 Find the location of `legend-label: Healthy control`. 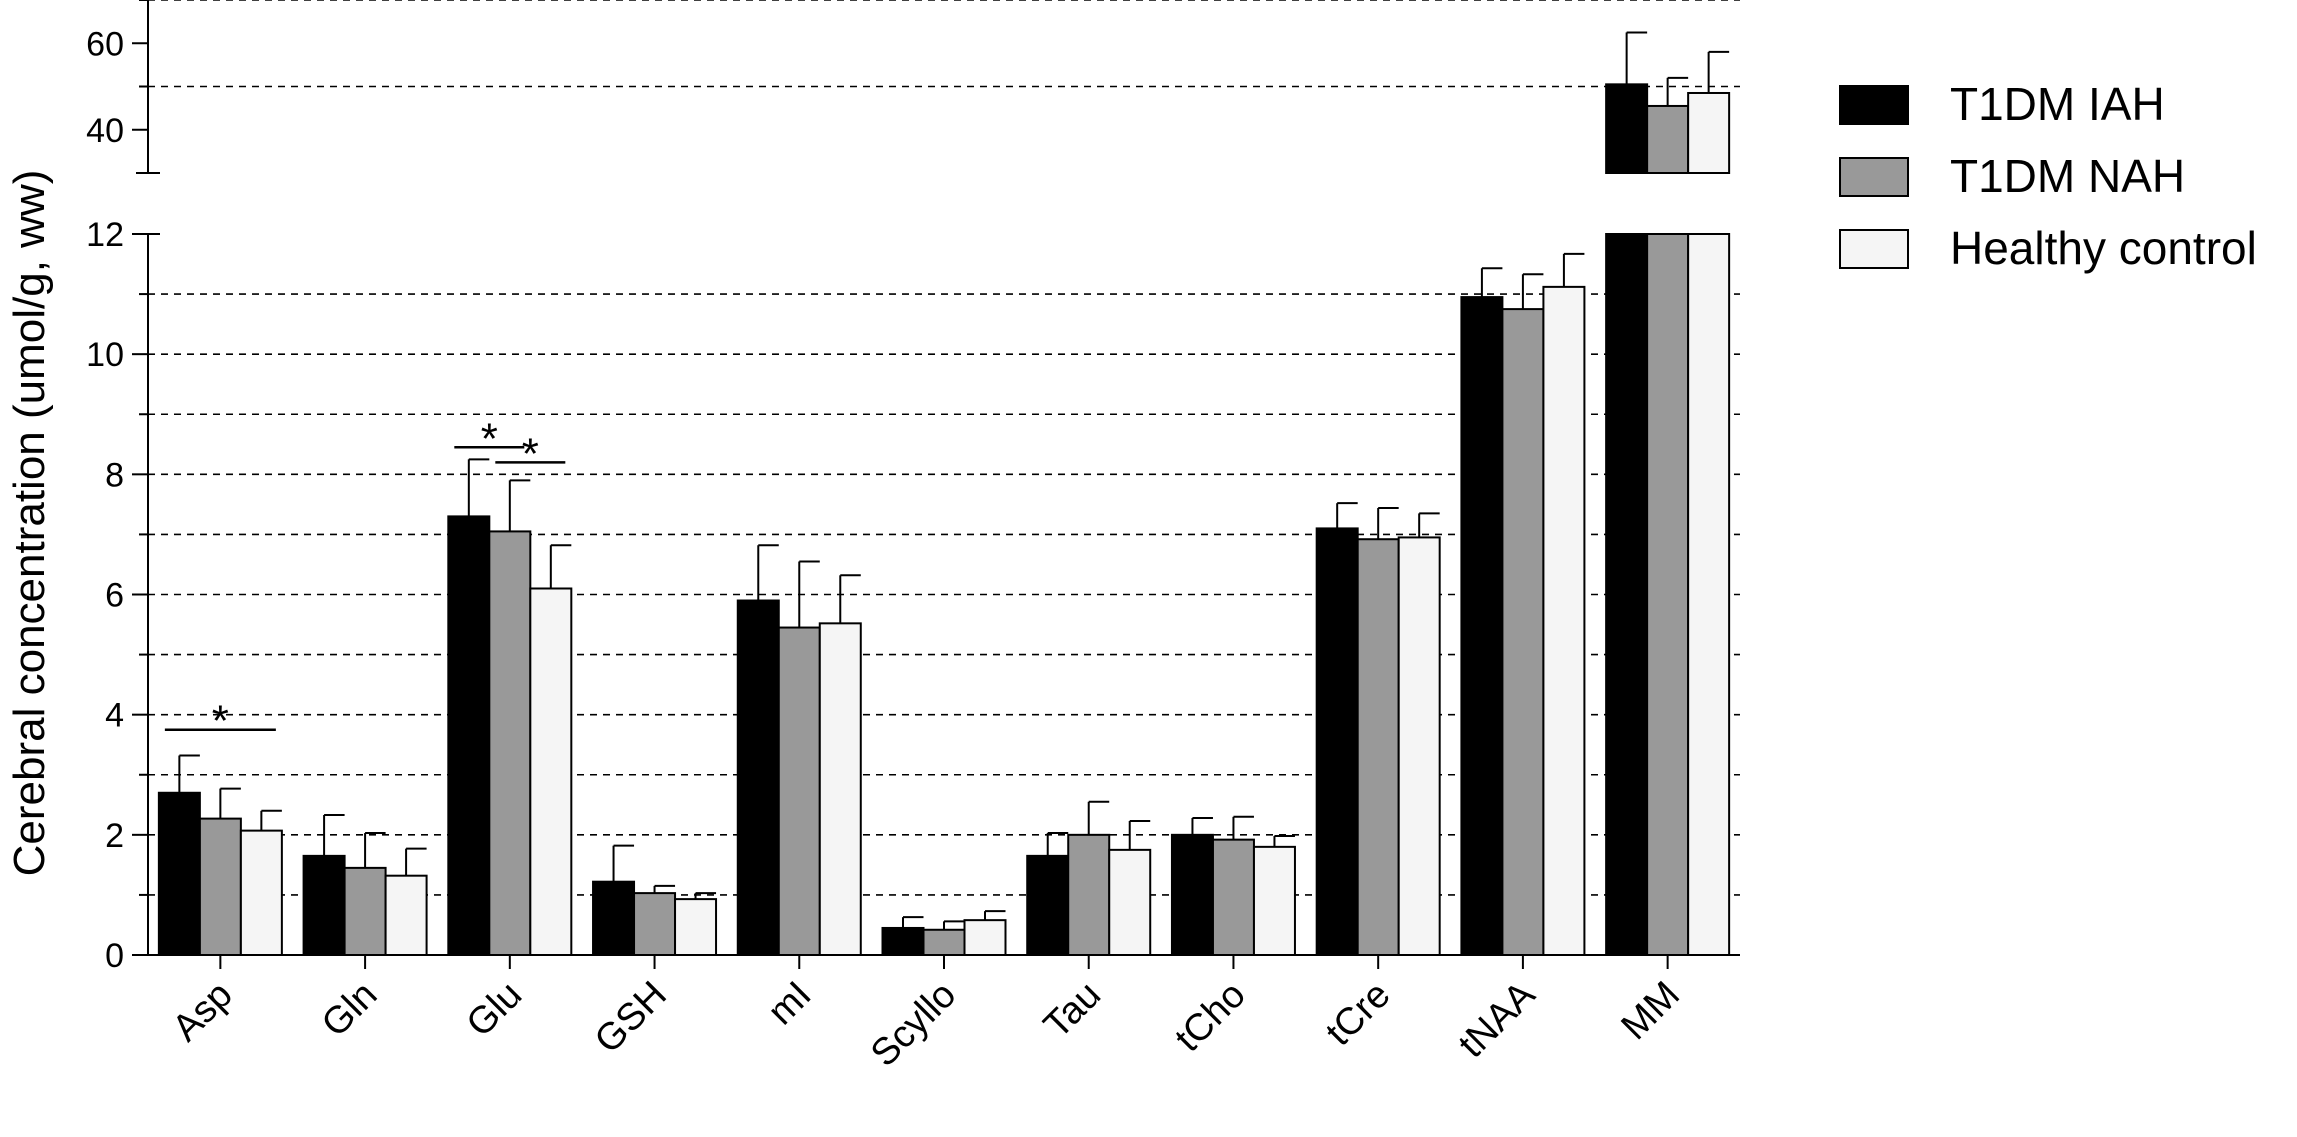

legend-label: Healthy control is located at coordinates (2103, 248).